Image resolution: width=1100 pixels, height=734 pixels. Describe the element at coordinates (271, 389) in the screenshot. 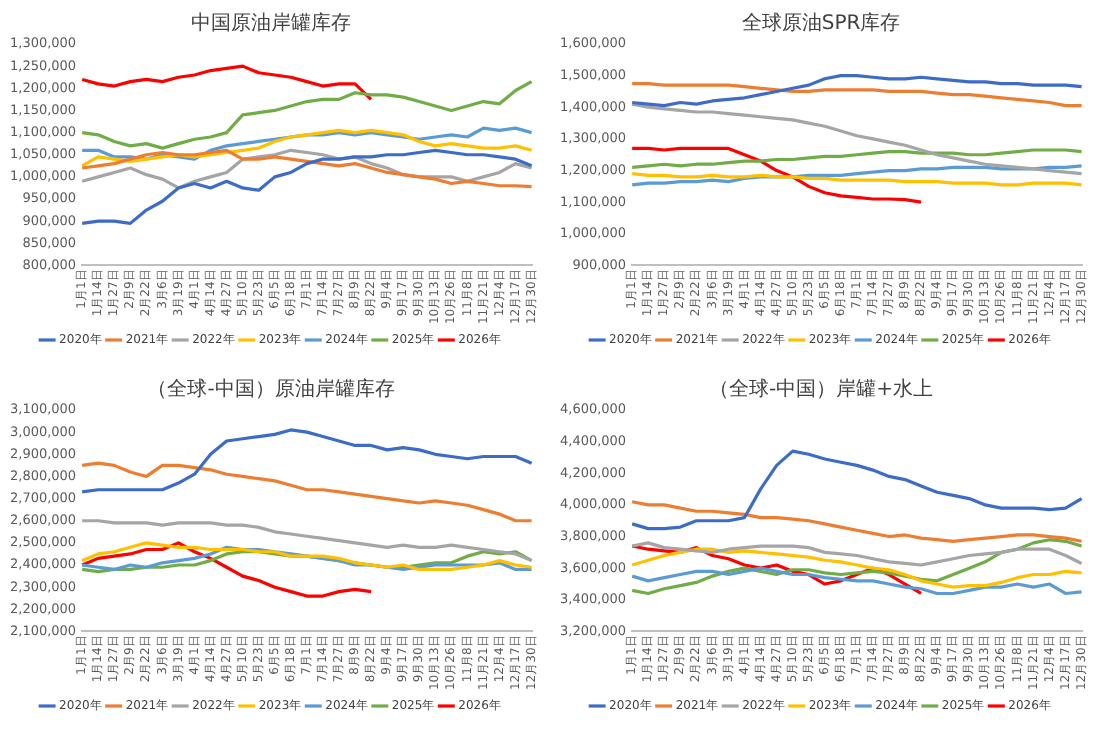

I see `chart-title: （全球-中国）原油岸罐库存` at that location.